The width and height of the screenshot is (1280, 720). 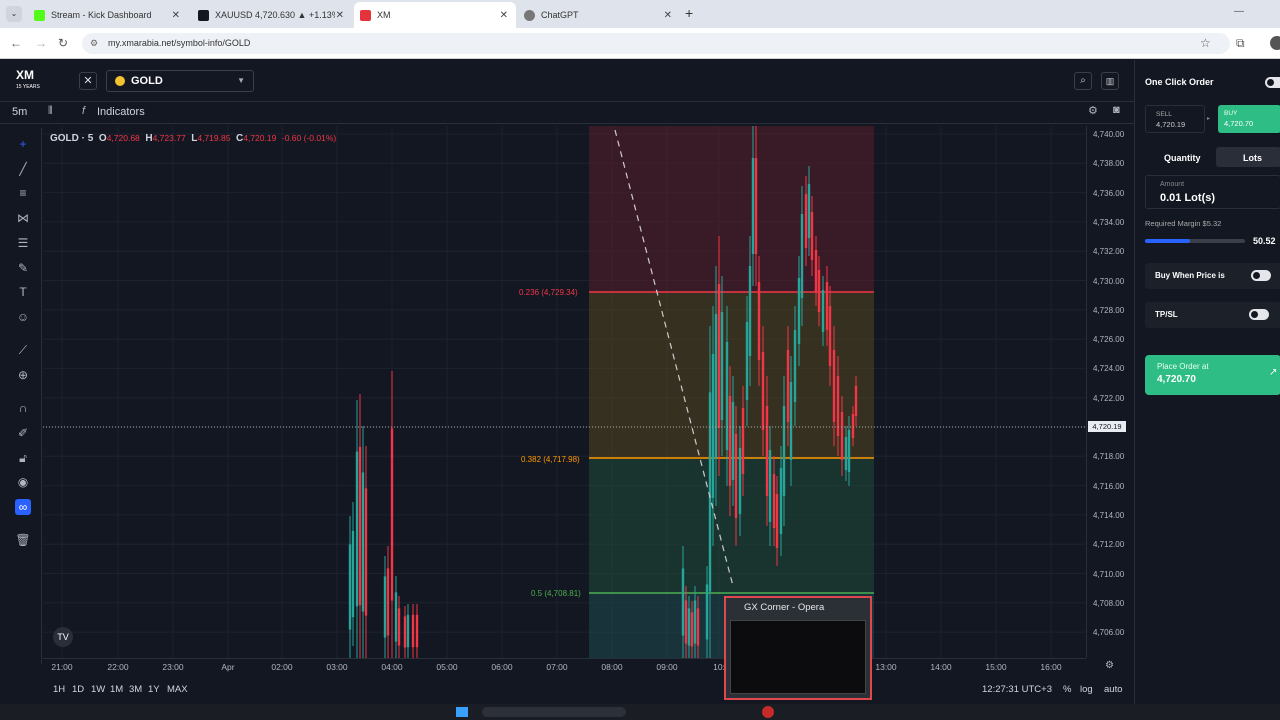 What do you see at coordinates (1182, 158) in the screenshot?
I see `tab-quantity: Quantity` at bounding box center [1182, 158].